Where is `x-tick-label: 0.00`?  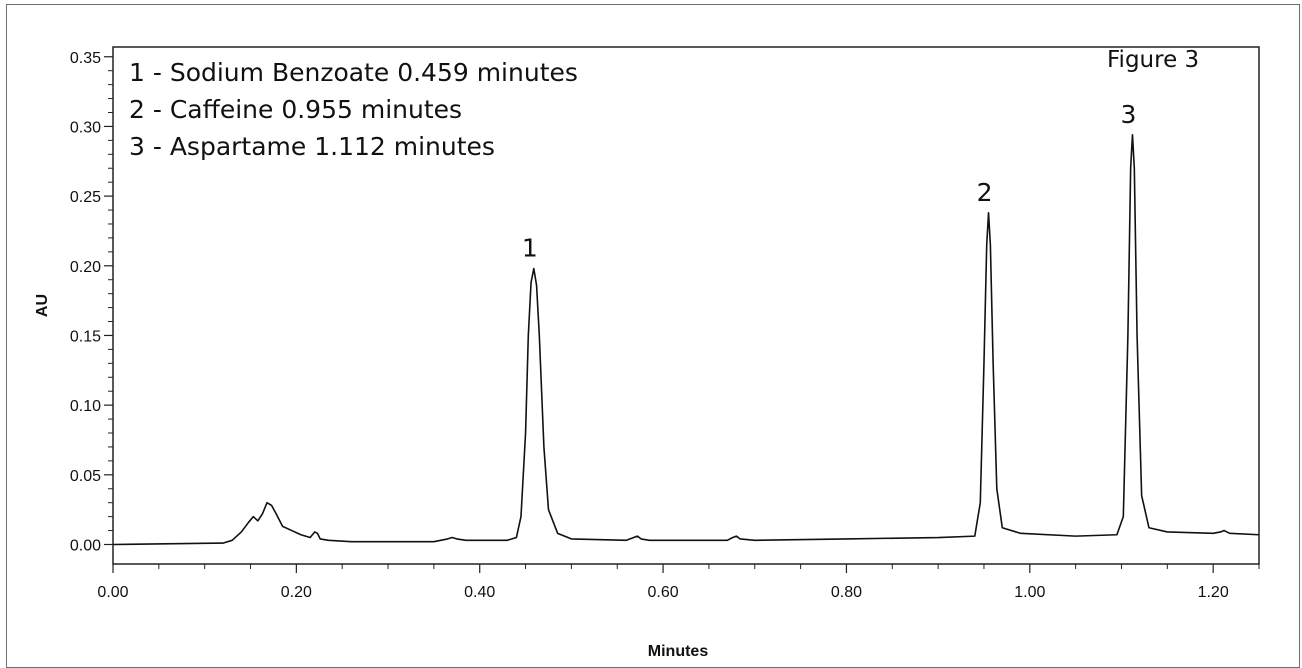
x-tick-label: 0.00 is located at coordinates (112, 592).